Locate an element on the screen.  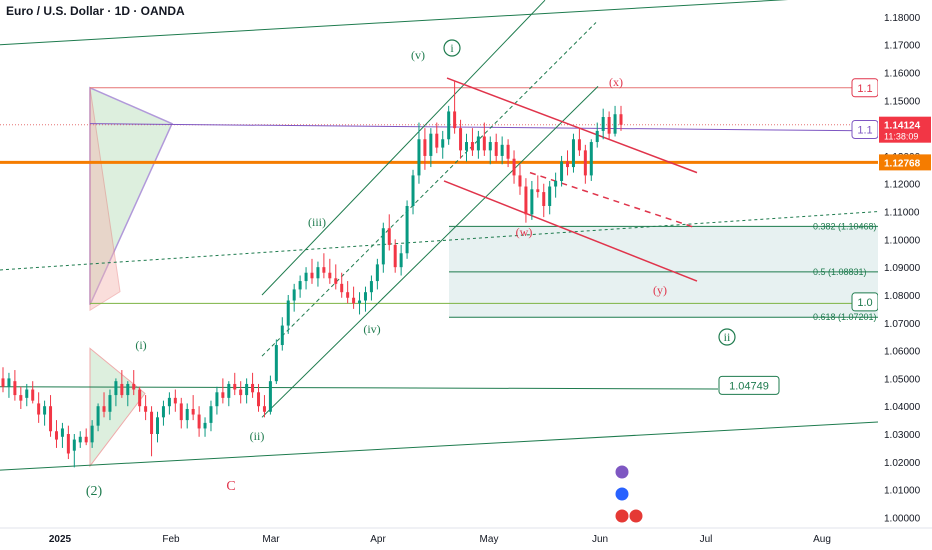
price-axis-bg is located at coordinates (905, 275).